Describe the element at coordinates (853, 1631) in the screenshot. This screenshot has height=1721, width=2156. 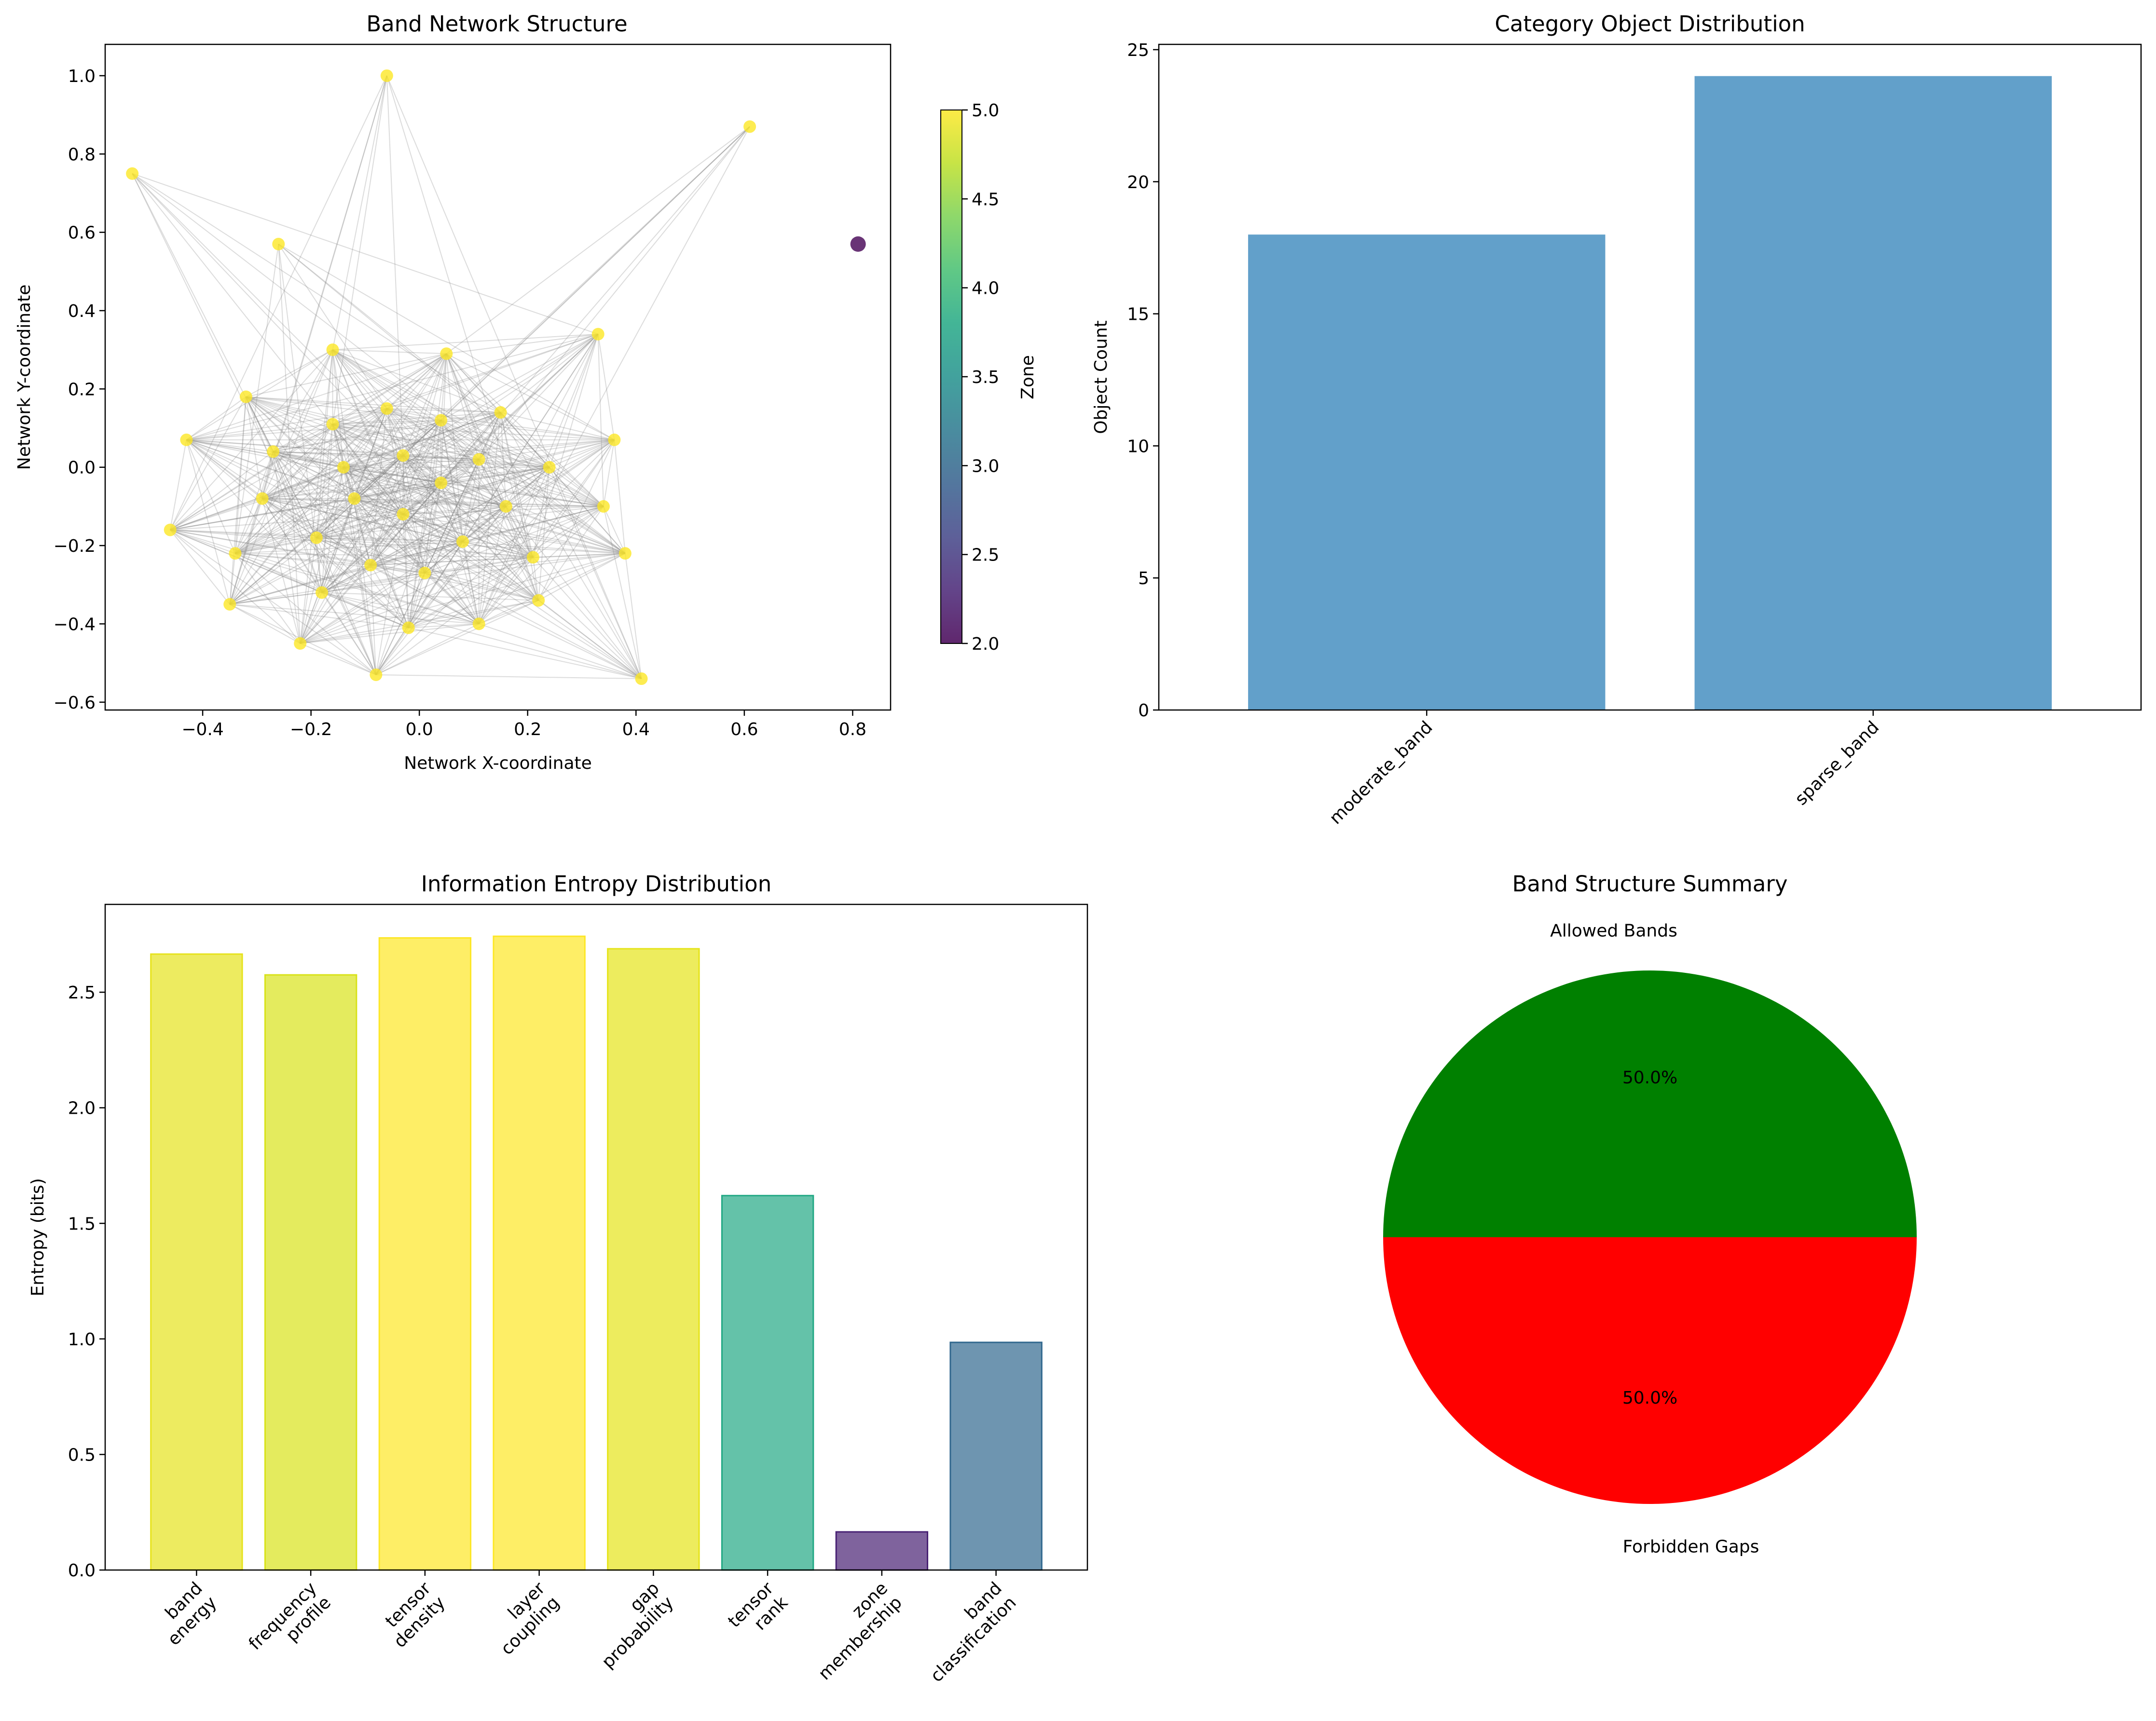
I see `entropy-x-tick-label: zonemembership` at that location.